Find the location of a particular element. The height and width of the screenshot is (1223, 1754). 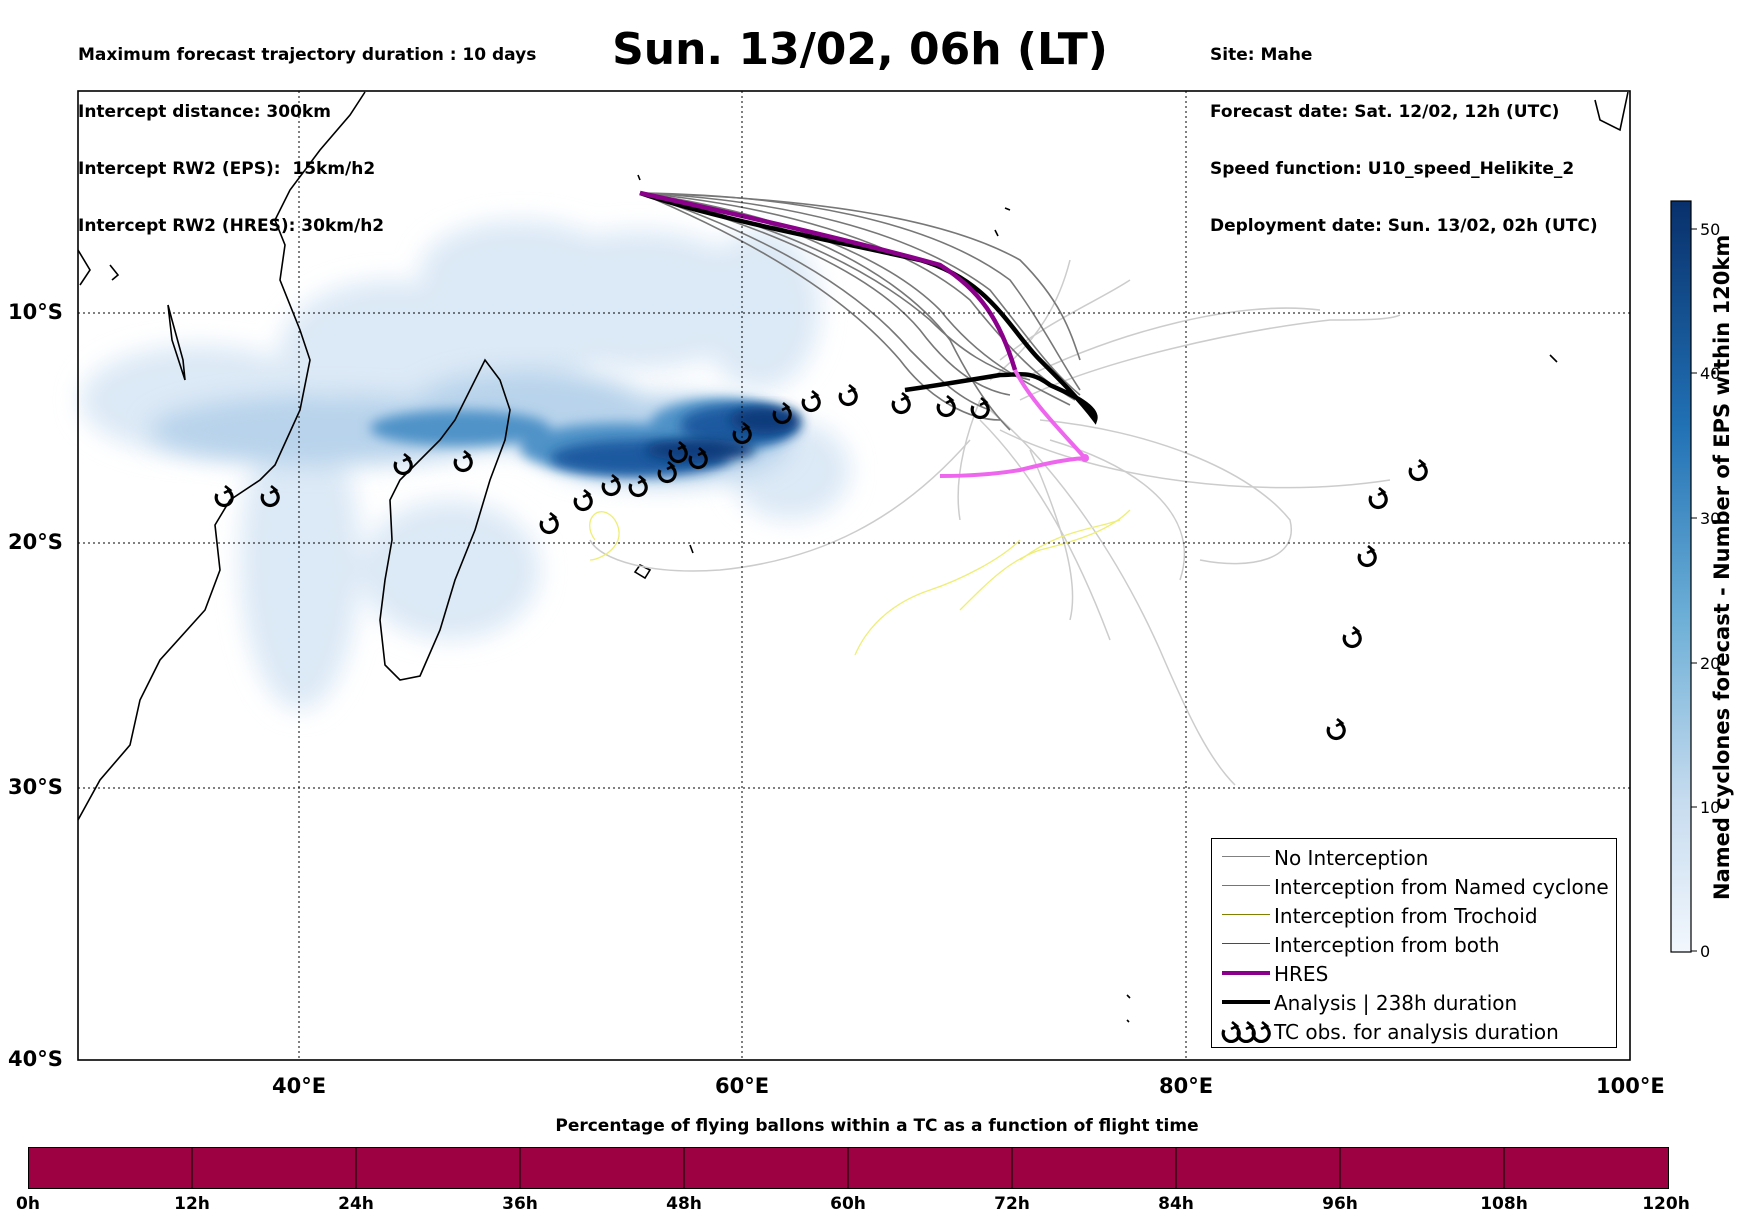

legend-label: No Interception is located at coordinates (1351, 858).